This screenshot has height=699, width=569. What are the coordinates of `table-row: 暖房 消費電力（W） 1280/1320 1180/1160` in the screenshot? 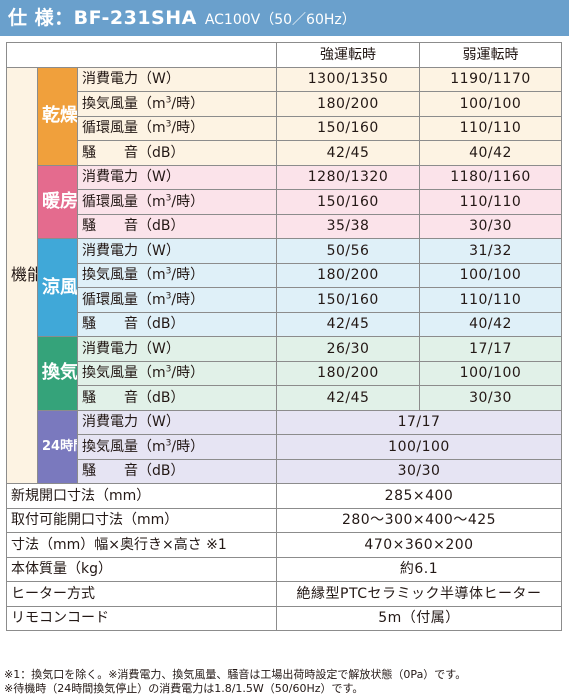 It's located at (284, 201).